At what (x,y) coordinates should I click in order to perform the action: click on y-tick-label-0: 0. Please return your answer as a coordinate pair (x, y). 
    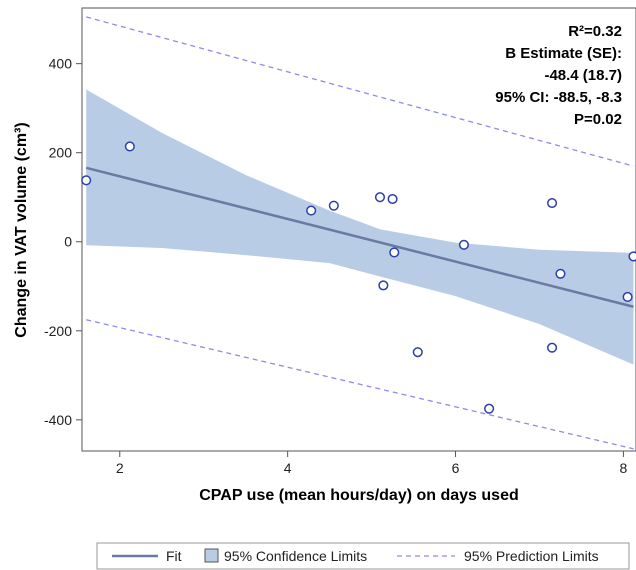
    Looking at the image, I should click on (68, 242).